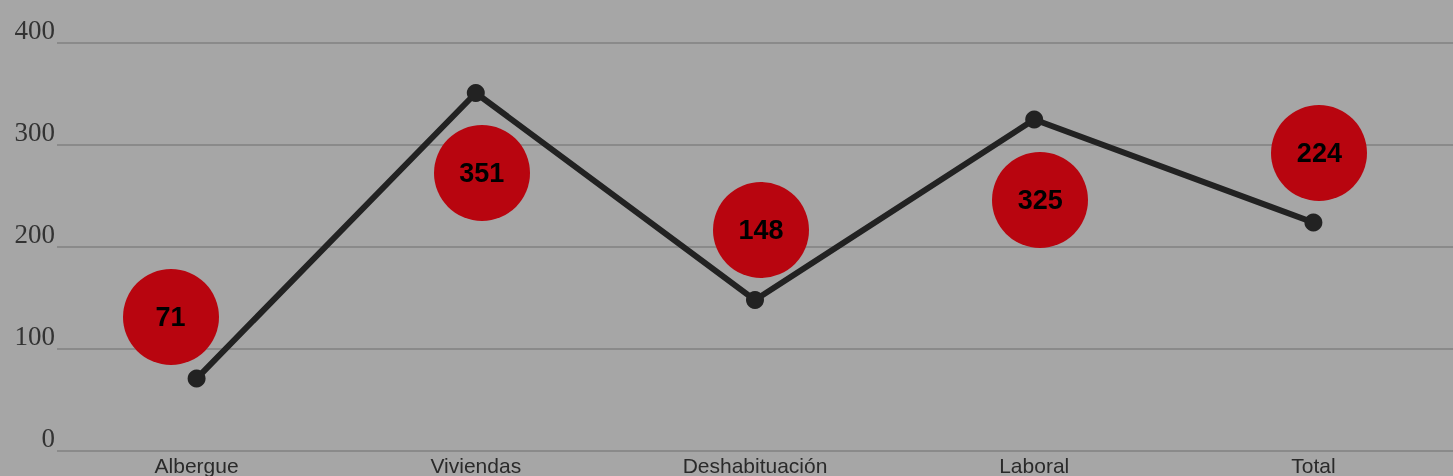 The width and height of the screenshot is (1453, 476). Describe the element at coordinates (34, 131) in the screenshot. I see `y-tick-label: 300` at that location.